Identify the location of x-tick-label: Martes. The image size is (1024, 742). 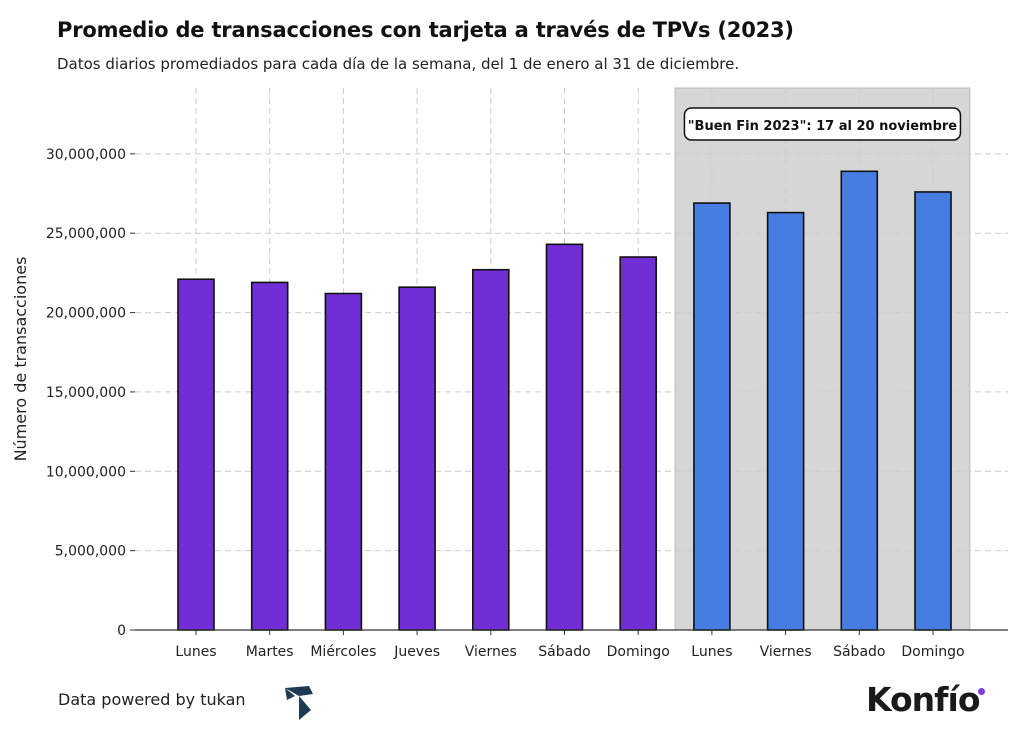
(270, 652).